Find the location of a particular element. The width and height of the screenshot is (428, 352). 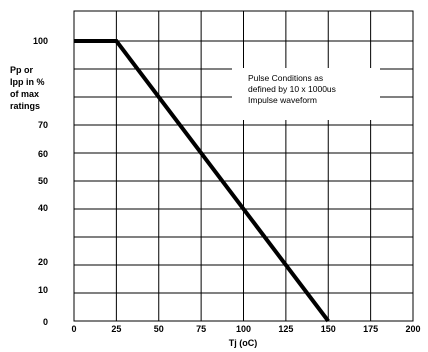

x-tick-labels: 0 25 50 75 100 125 150 175 200 is located at coordinates (245, 329).